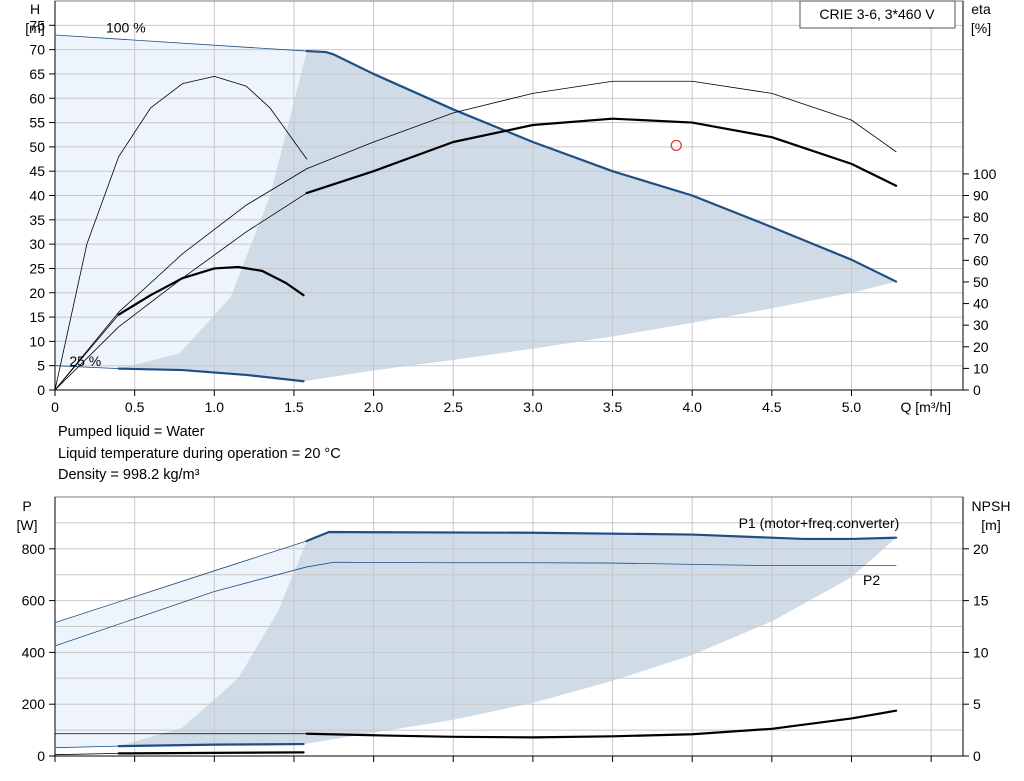  What do you see at coordinates (131, 432) in the screenshot?
I see `info-pumped-liquid: Pumped liquid = Water` at bounding box center [131, 432].